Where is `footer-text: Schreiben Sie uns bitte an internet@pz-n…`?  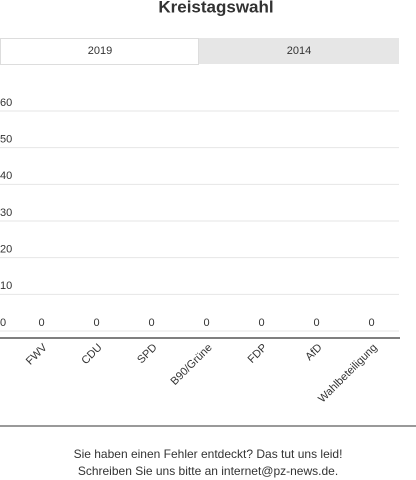 footer-text: Schreiben Sie uns bitte an internet@pz-n… is located at coordinates (208, 471).